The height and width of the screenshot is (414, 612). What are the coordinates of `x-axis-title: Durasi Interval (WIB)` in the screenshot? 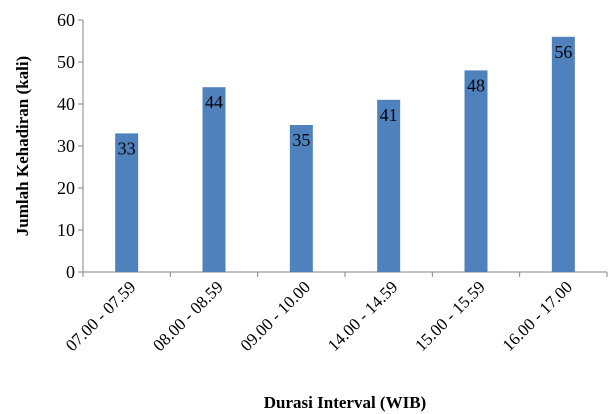 It's located at (345, 402).